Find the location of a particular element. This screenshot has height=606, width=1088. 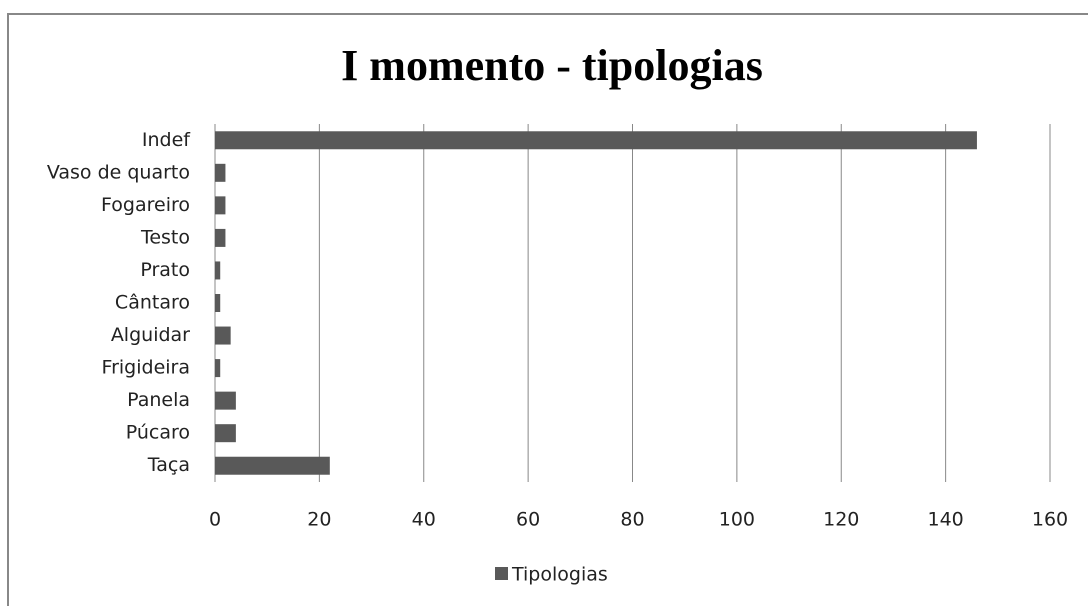

x-tick-label: 60 is located at coordinates (528, 520).